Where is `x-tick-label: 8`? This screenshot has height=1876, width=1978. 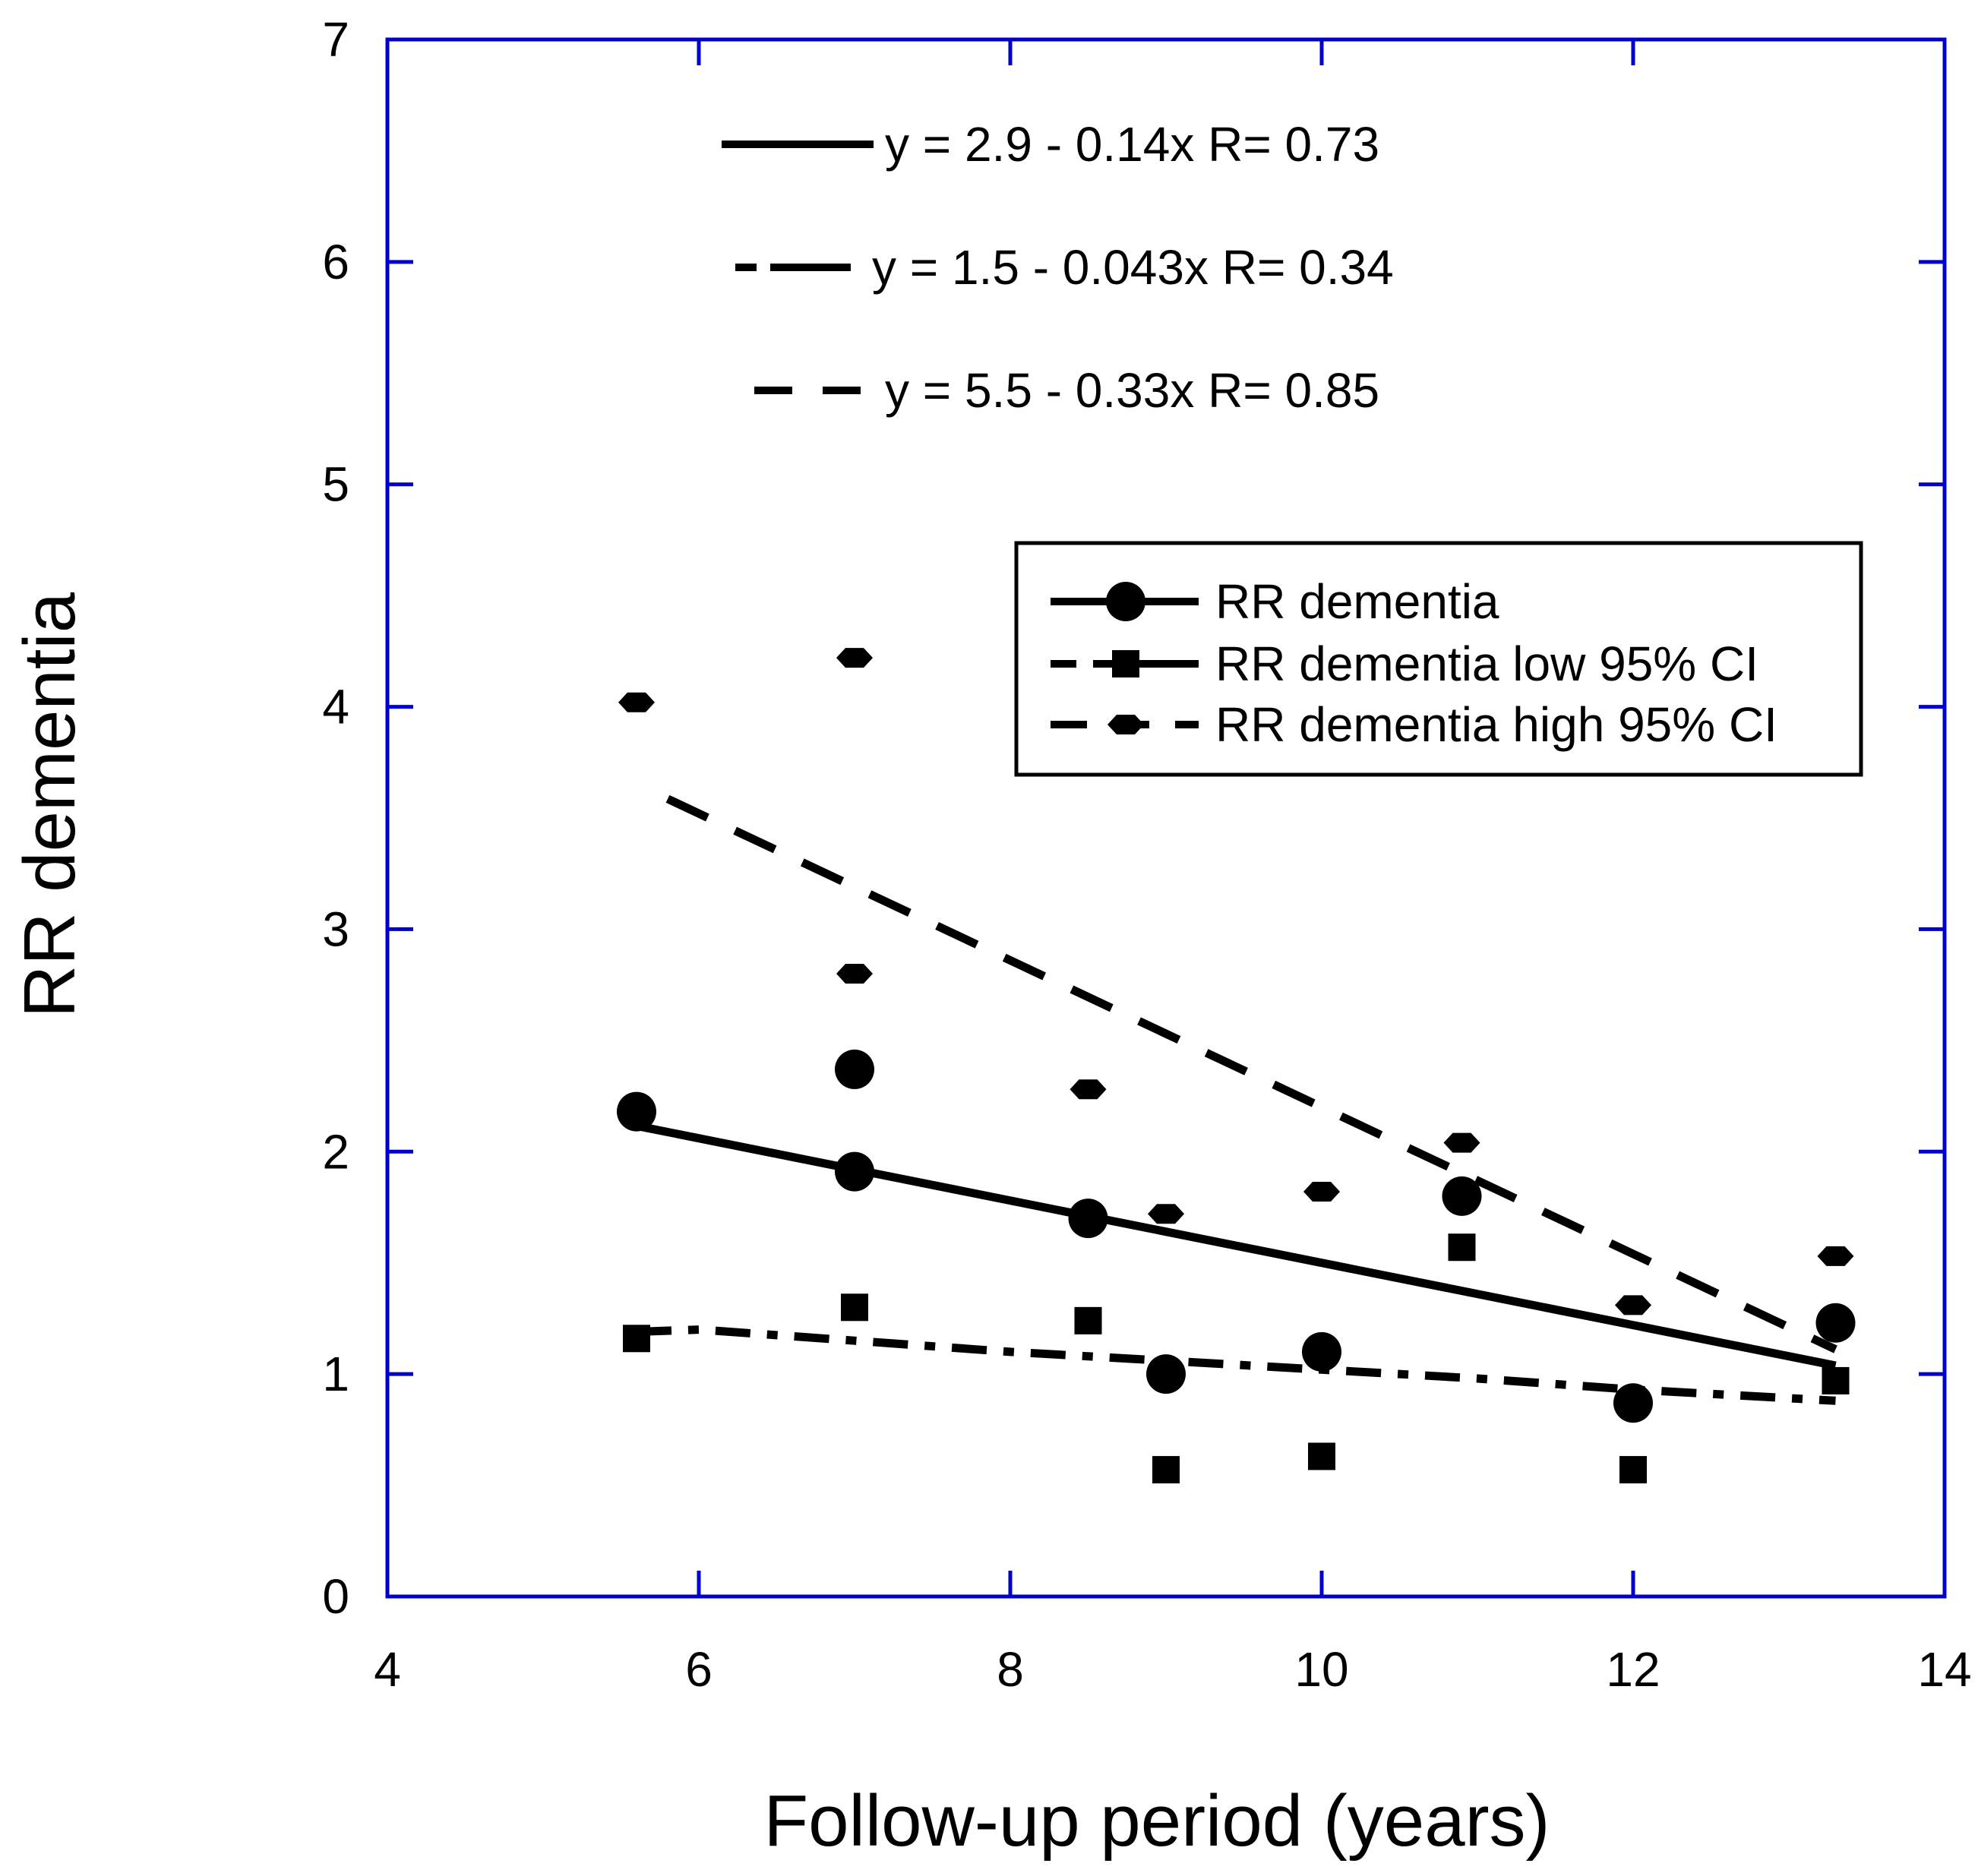 x-tick-label: 8 is located at coordinates (1011, 1670).